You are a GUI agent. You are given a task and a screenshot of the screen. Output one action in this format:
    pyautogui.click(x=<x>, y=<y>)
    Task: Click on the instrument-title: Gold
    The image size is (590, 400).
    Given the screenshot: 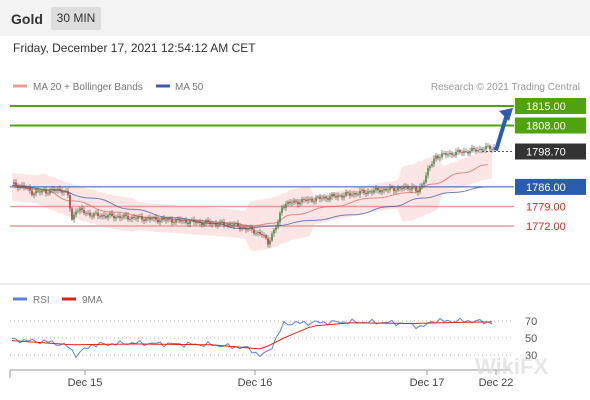 What is the action you would take?
    pyautogui.click(x=27, y=19)
    